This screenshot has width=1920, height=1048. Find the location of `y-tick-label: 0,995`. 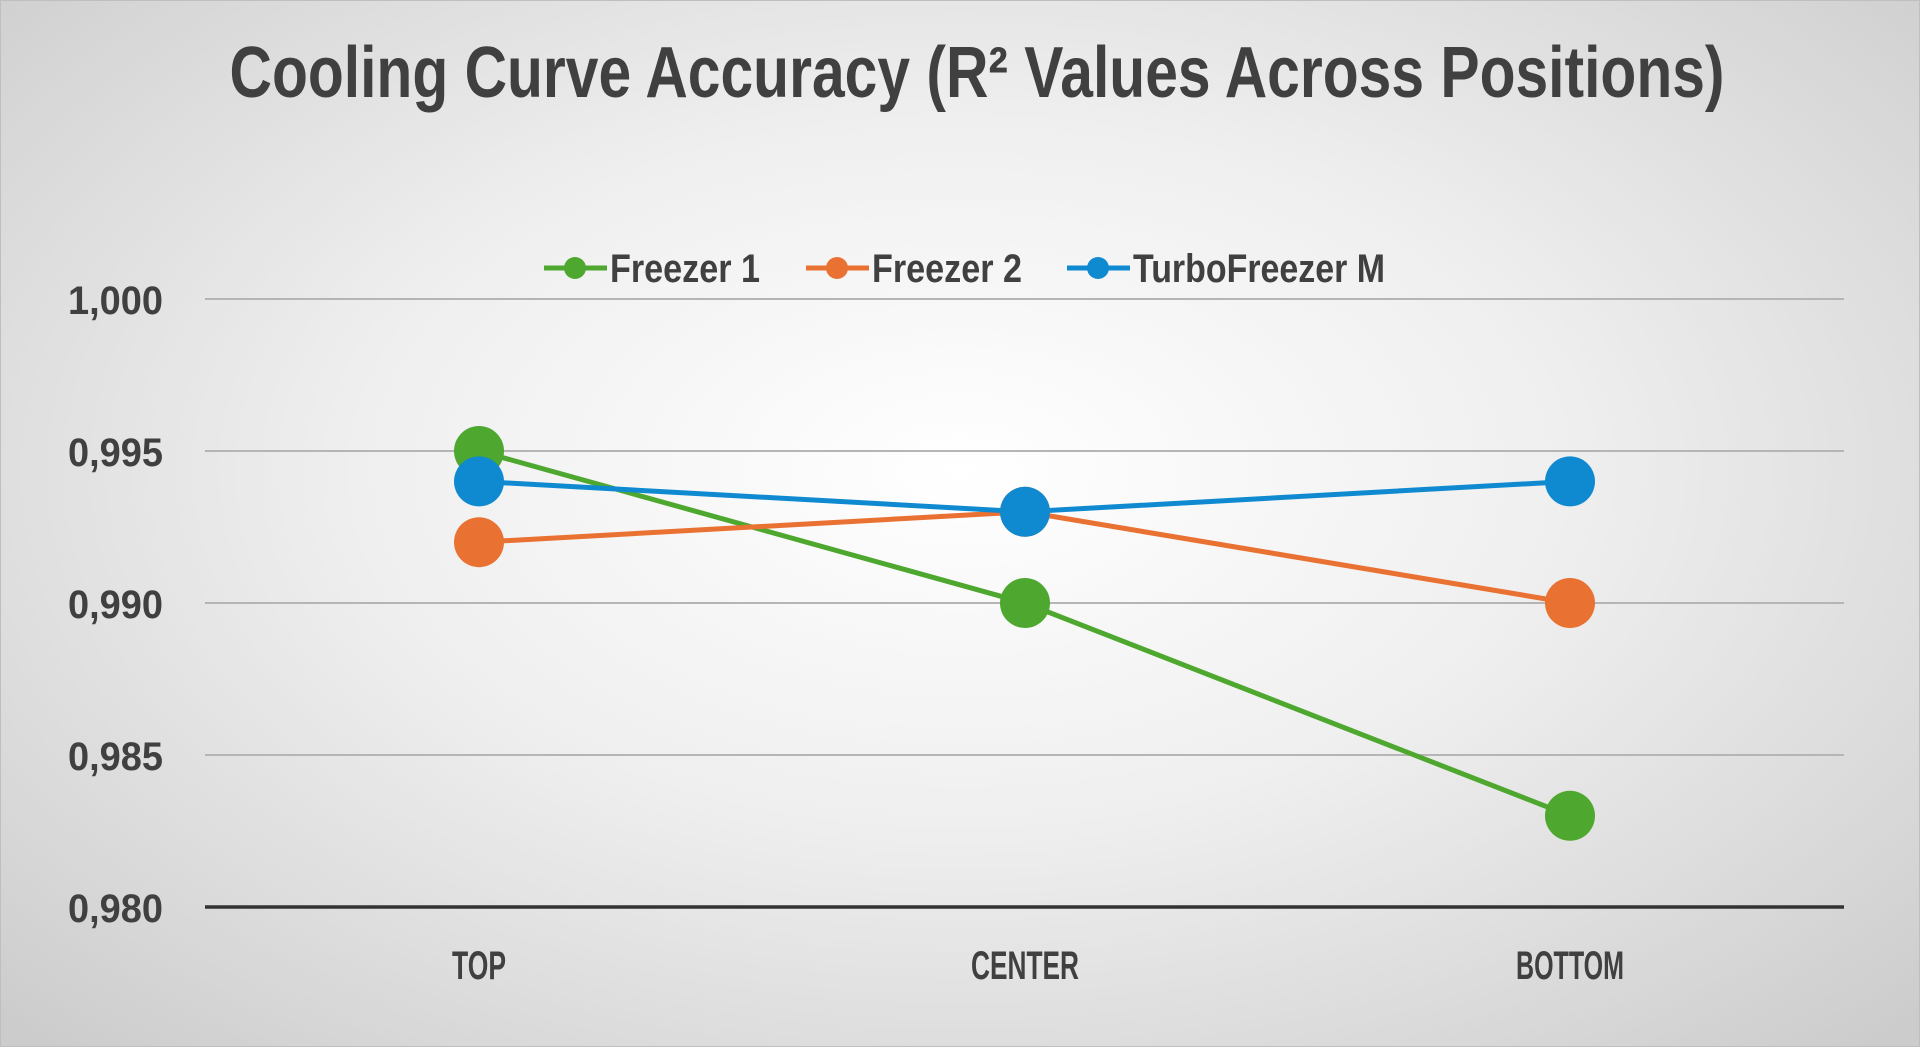

y-tick-label: 0,995 is located at coordinates (115, 453).